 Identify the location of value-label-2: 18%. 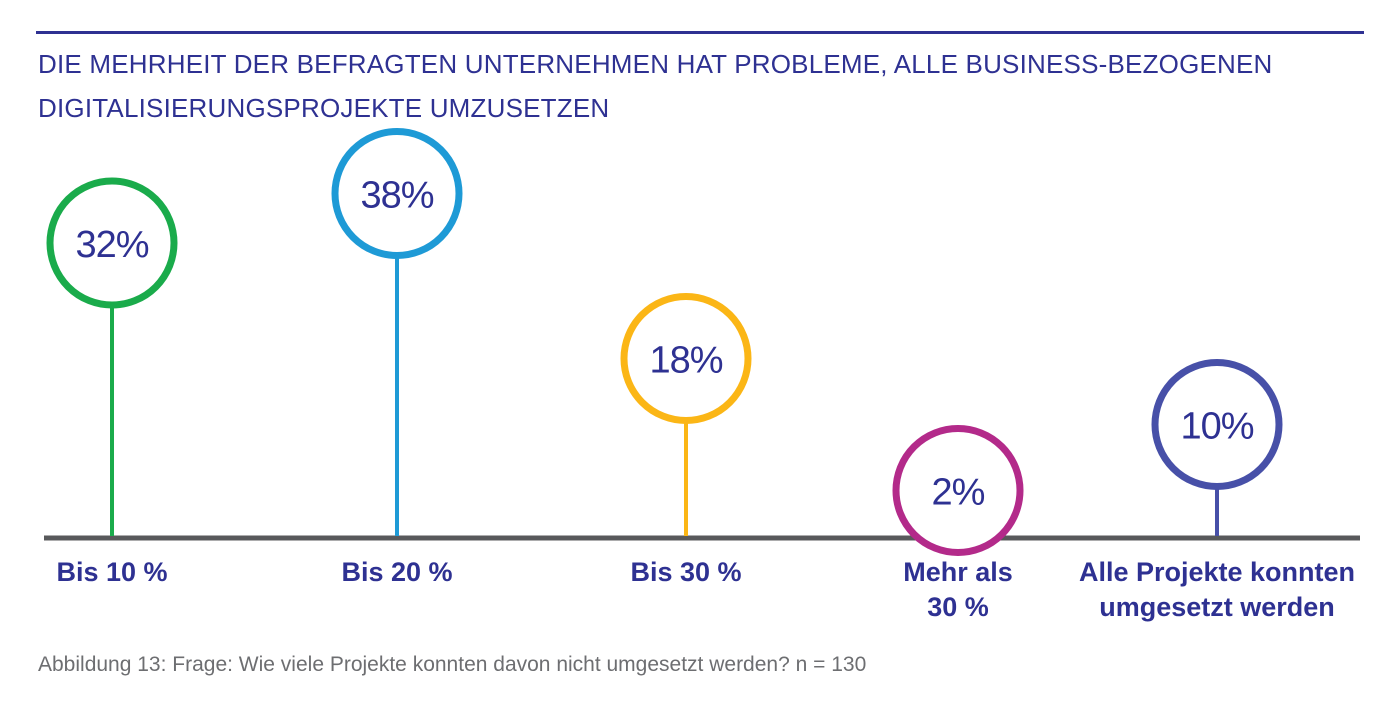
(685, 361).